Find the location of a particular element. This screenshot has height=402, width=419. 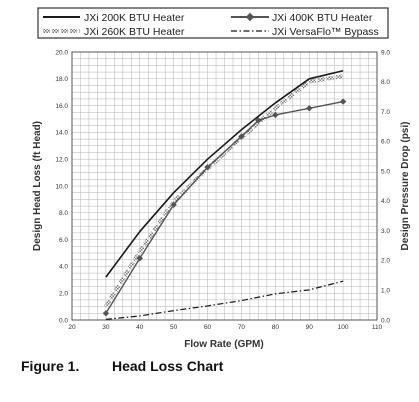

x-tick-label: 110 is located at coordinates (377, 327).